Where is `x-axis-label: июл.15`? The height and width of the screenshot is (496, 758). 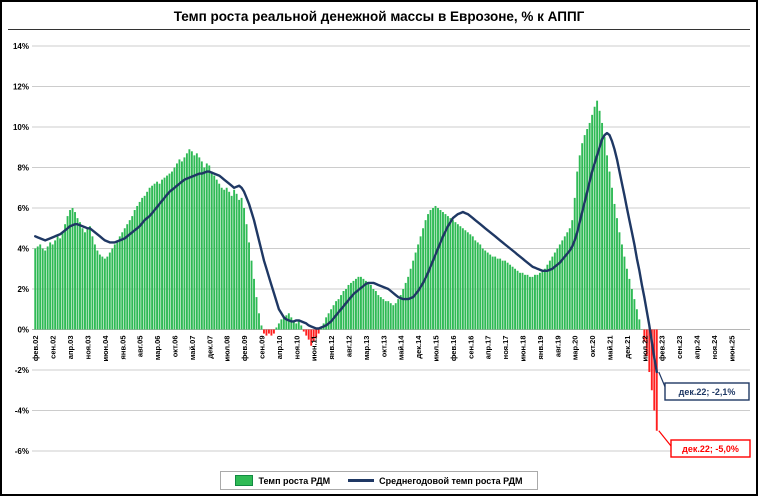
x-axis-label: июл.15 is located at coordinates (436, 349).